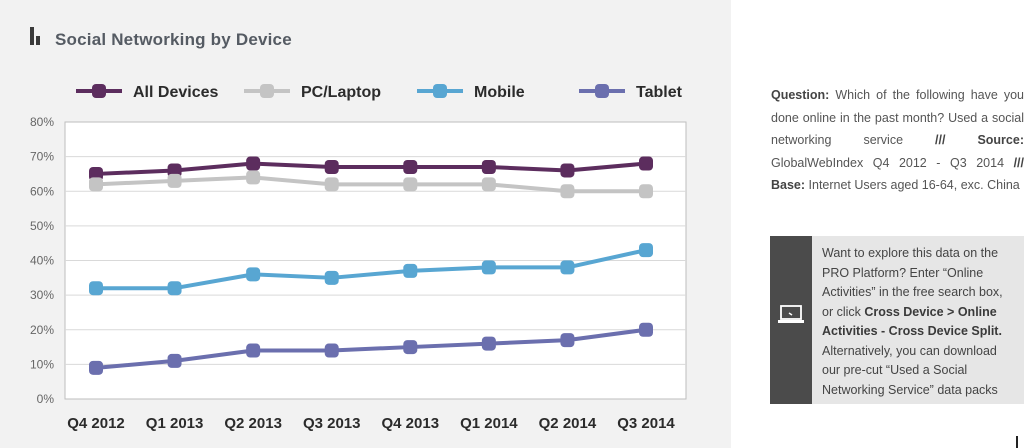  What do you see at coordinates (984, 140) in the screenshot?
I see `source-label: Source:` at bounding box center [984, 140].